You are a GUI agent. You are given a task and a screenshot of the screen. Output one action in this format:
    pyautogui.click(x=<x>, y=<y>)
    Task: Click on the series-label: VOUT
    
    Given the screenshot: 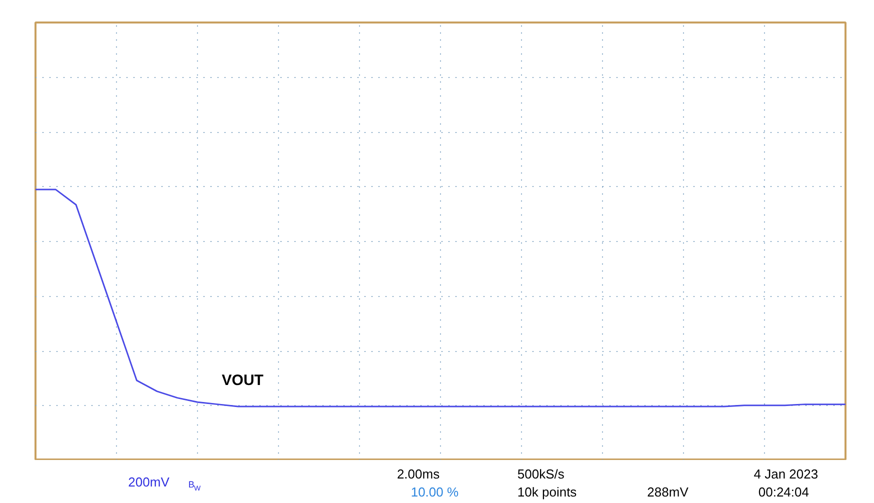 What is the action you would take?
    pyautogui.click(x=243, y=381)
    